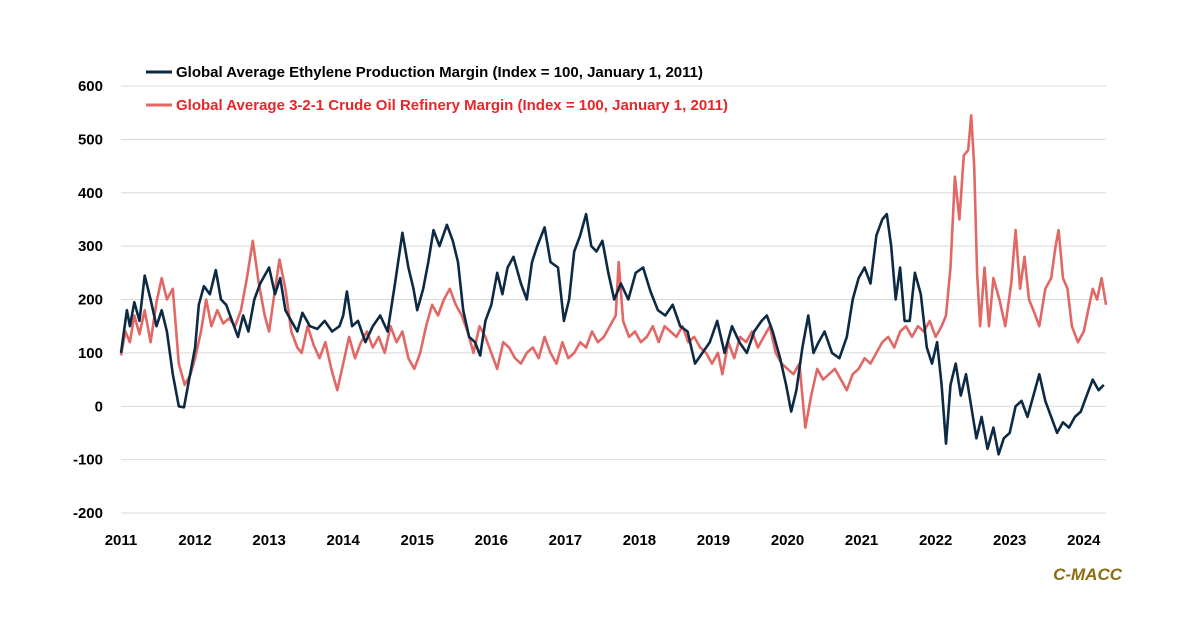  I want to click on x-tick-label: 2022, so click(935, 540).